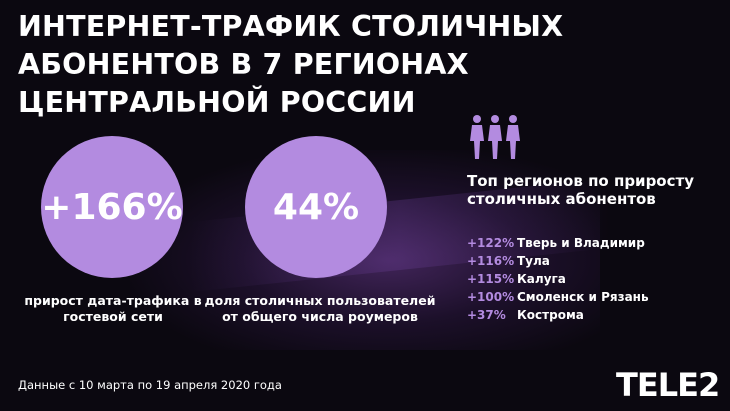  I want to click on stat-caption-traffic: прирост дата-трафика в гостевой сети, so click(113, 308).